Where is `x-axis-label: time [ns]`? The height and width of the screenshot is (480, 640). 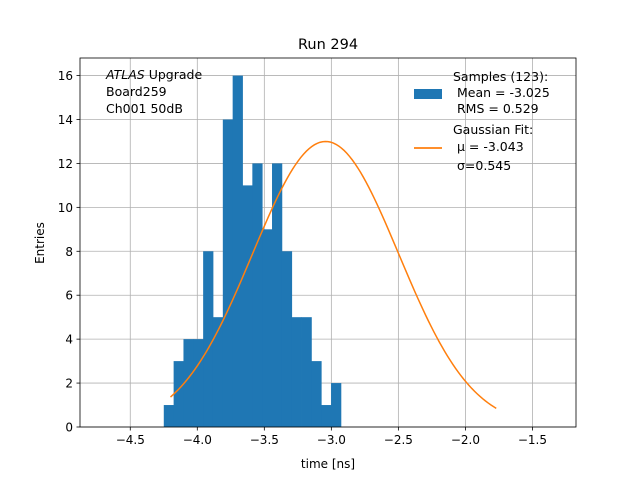 x-axis-label: time [ns] is located at coordinates (328, 464).